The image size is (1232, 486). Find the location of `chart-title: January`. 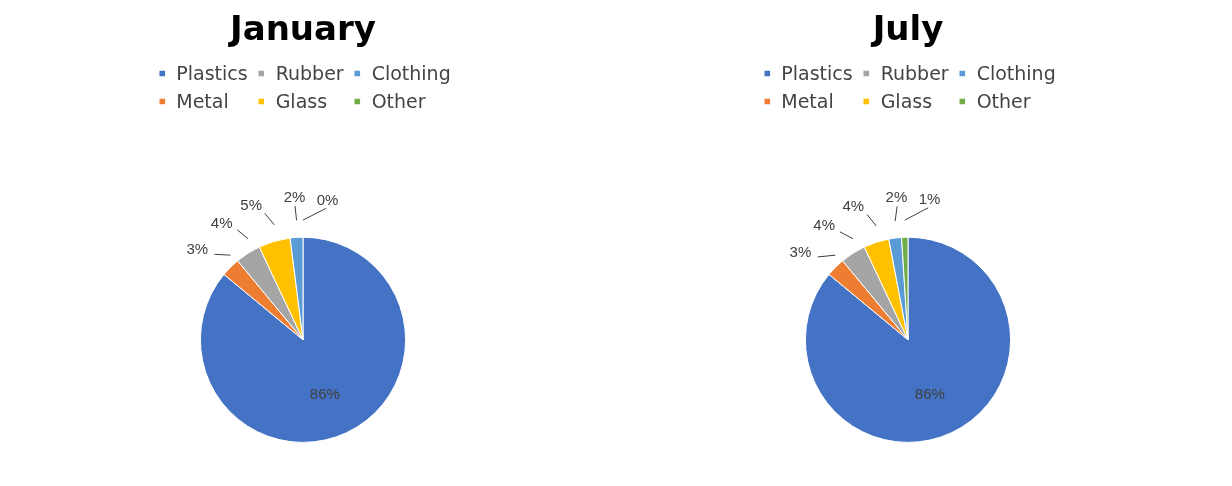

chart-title: January is located at coordinates (302, 27).